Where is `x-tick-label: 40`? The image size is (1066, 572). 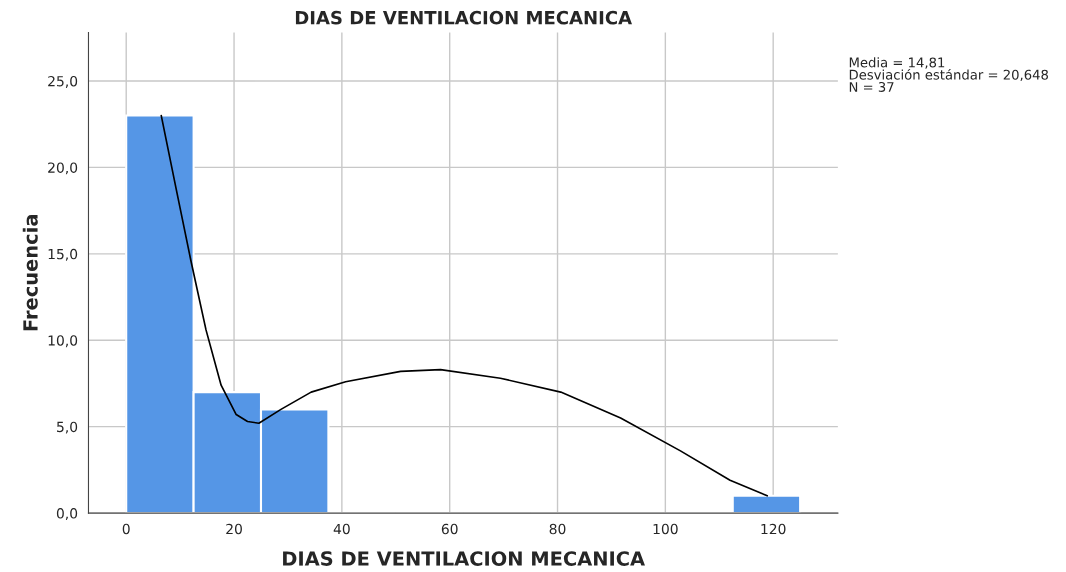 x-tick-label: 40 is located at coordinates (341, 529).